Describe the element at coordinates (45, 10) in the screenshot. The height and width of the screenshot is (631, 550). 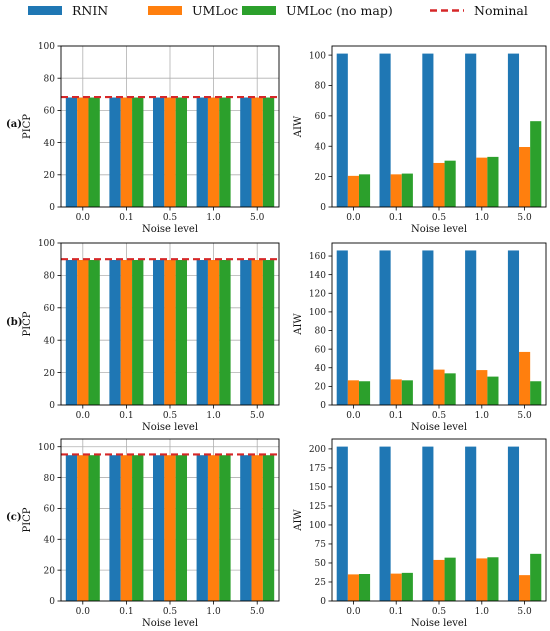
I see `legend-swatch` at that location.